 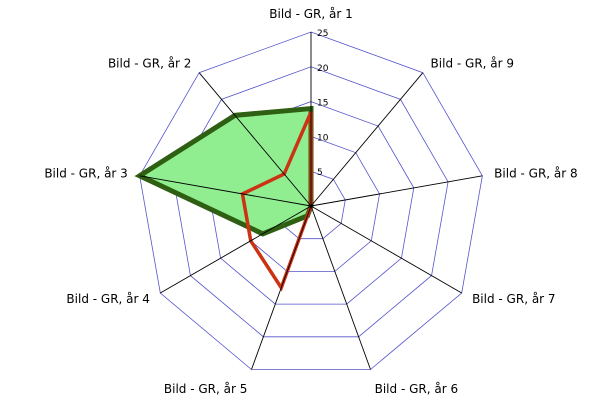 What do you see at coordinates (535, 174) in the screenshot?
I see `category-label: Bild - GR, år 8` at bounding box center [535, 174].